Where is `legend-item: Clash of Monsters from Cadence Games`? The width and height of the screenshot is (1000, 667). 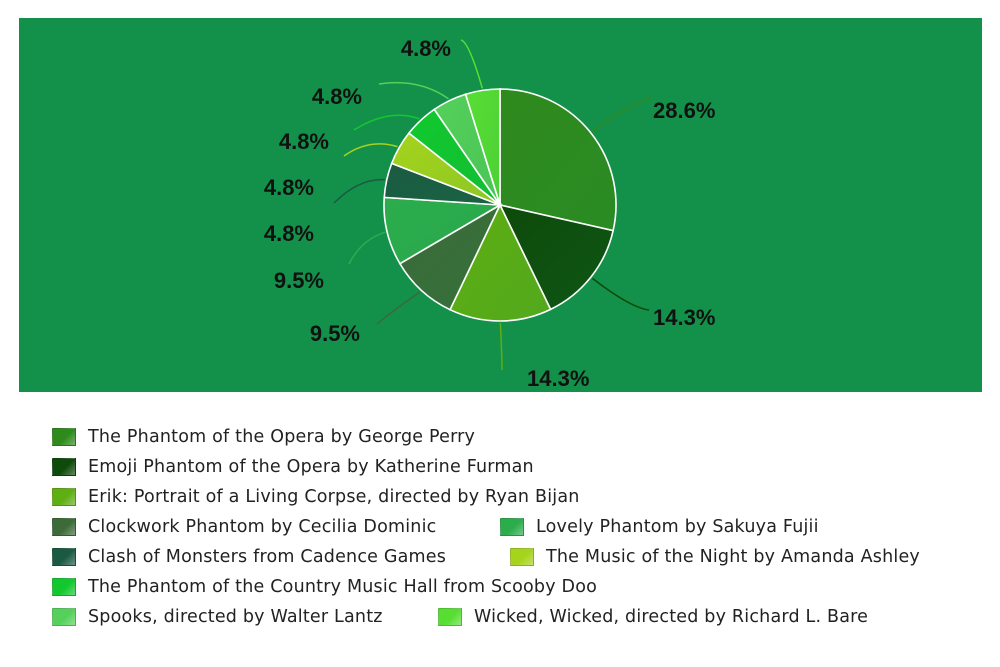
legend-item: Clash of Monsters from Cadence Games is located at coordinates (249, 557).